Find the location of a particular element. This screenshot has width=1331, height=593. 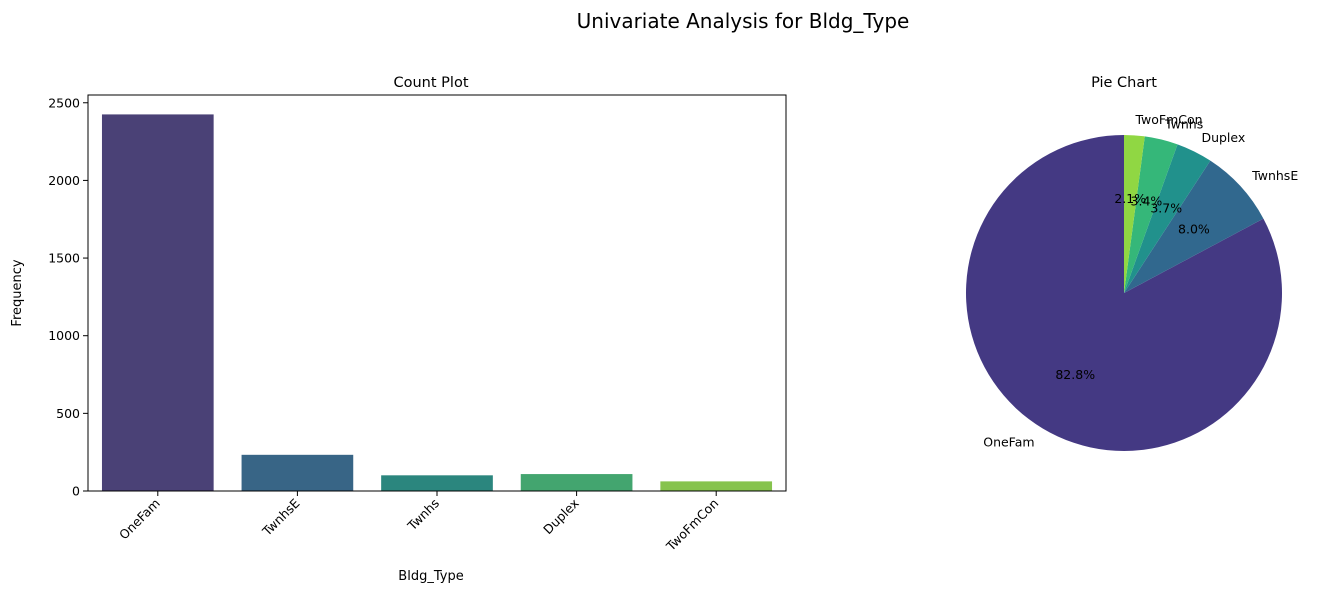

pie-chart-percent-labels: 82.8% 8.0% 3.7%3.4%2.1% is located at coordinates (1132, 286).